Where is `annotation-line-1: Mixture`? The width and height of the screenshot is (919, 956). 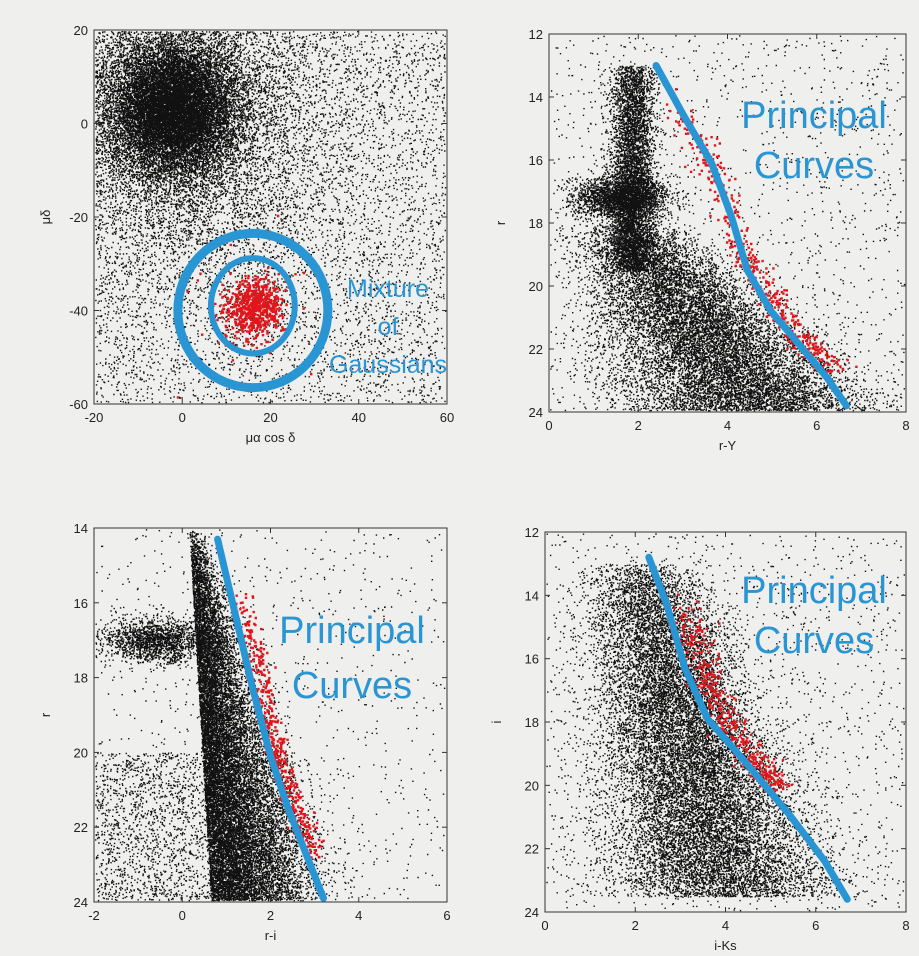 annotation-line-1: Mixture is located at coordinates (388, 289).